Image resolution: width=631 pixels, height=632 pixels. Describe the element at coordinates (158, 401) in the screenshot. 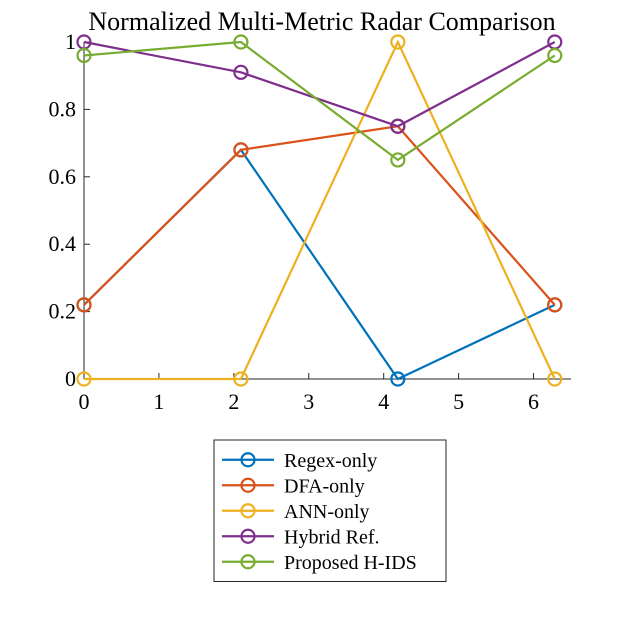

I see `x-tick-label: 1` at that location.